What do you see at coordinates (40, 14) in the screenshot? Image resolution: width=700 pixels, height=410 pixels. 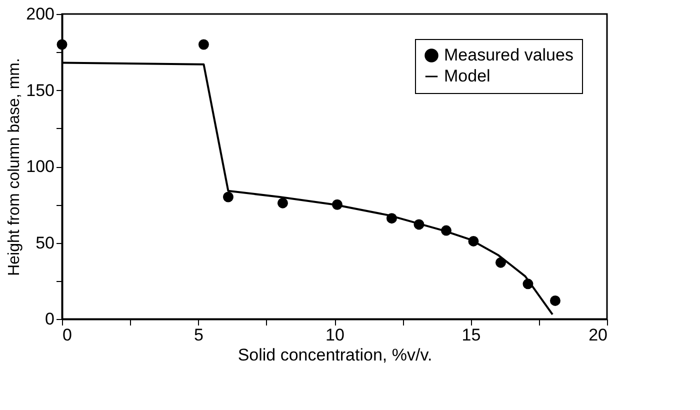 I see `y-tick-label: 200` at bounding box center [40, 14].